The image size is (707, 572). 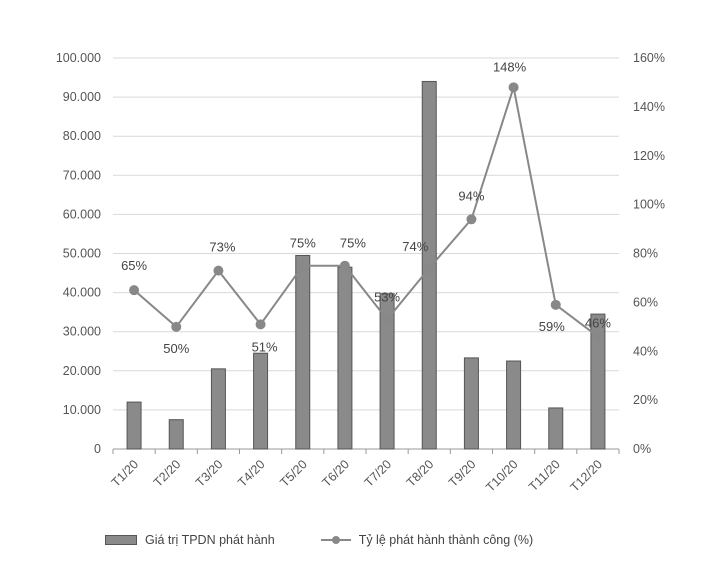 I want to click on y-left-tick-label: 60.000, so click(x=82, y=214).